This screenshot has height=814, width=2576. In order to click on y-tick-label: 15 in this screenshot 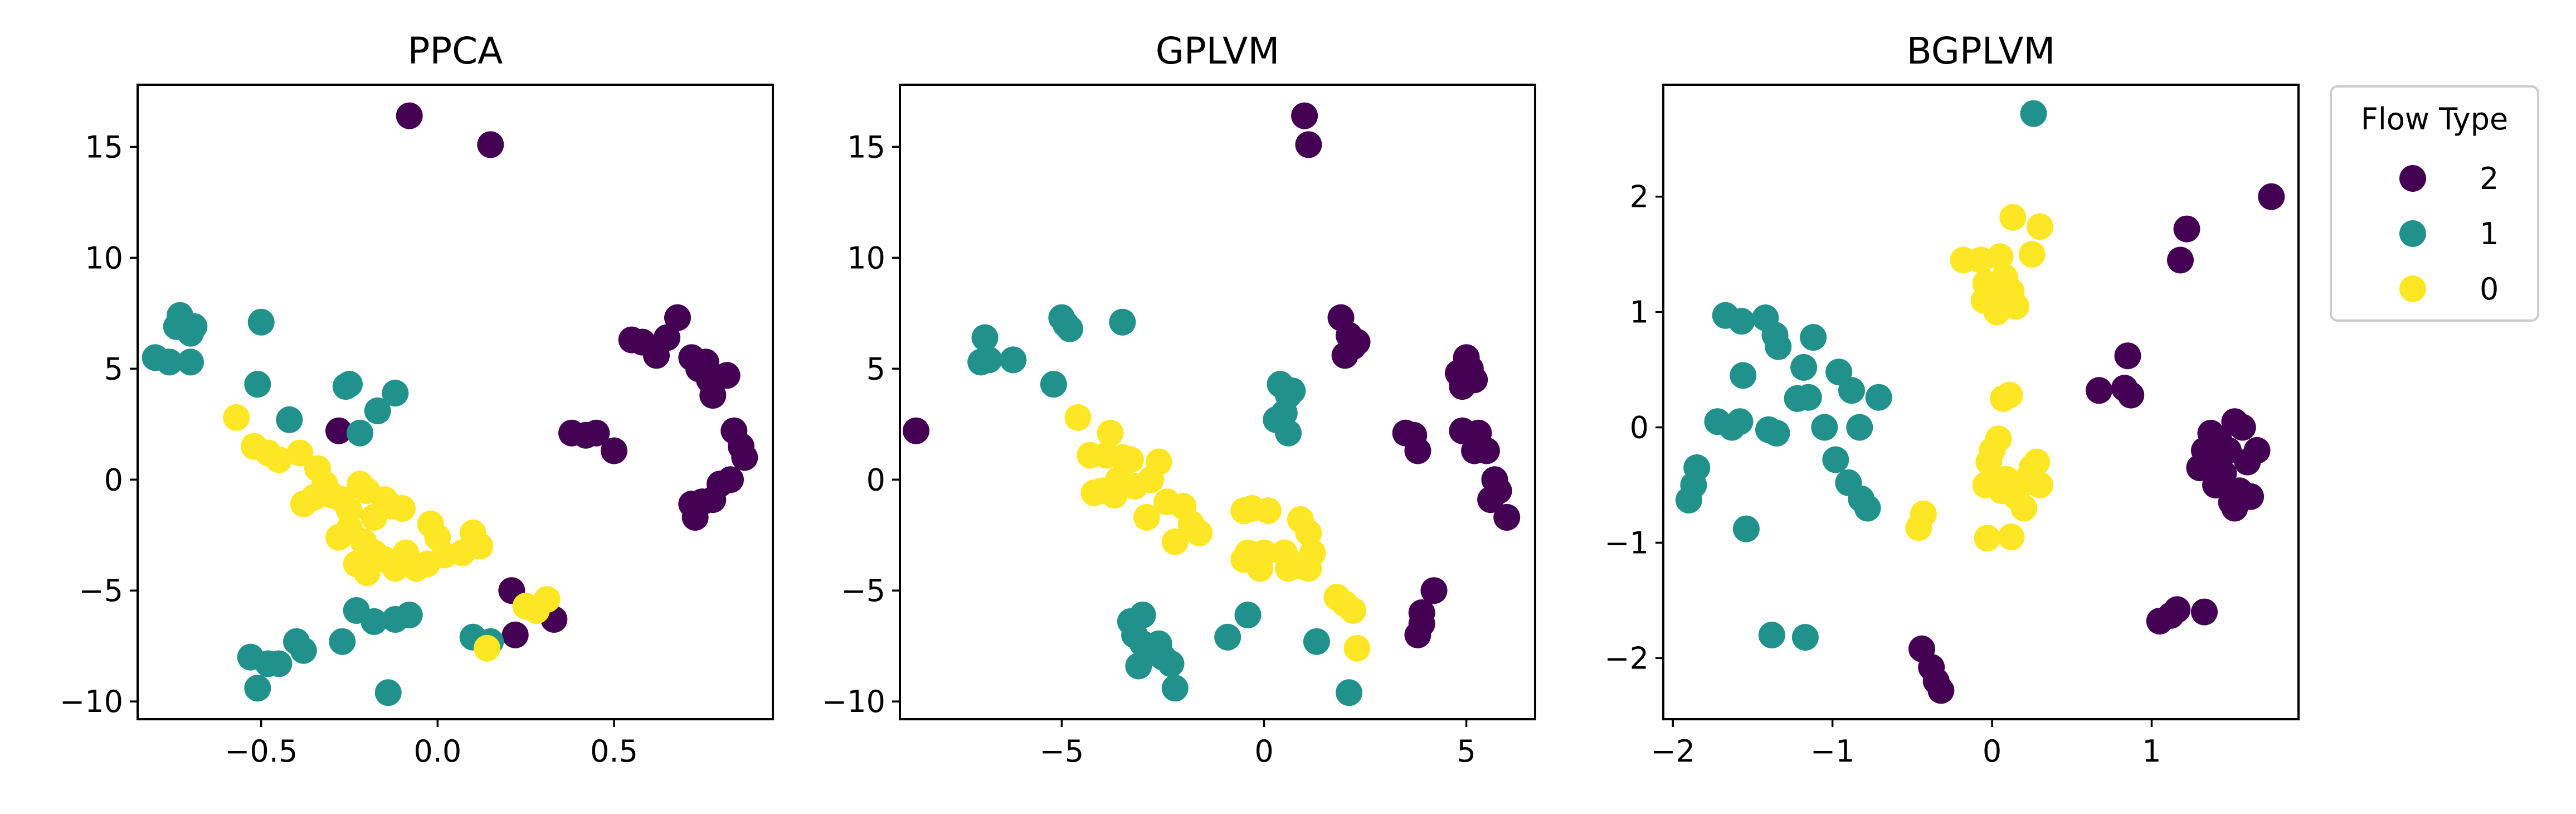, I will do `click(866, 146)`.